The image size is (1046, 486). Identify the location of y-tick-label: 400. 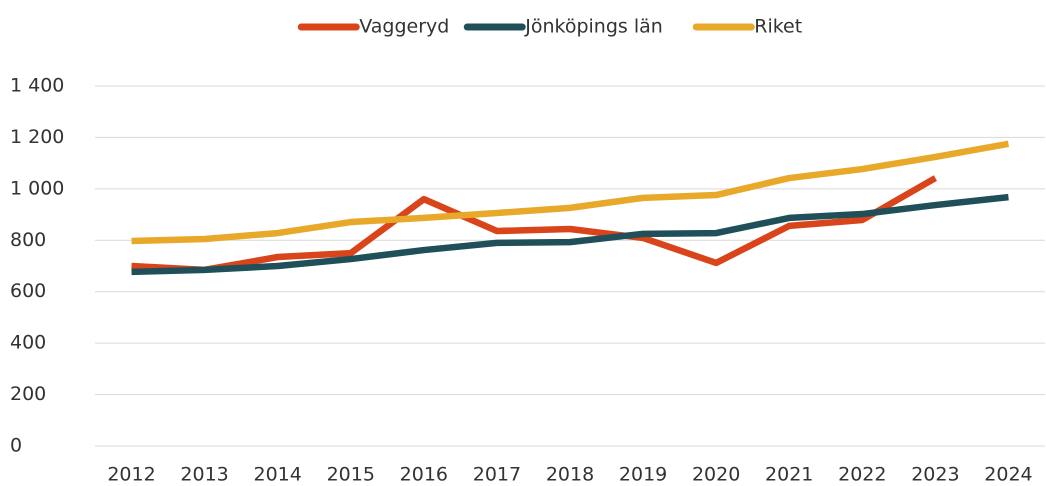
(28, 343).